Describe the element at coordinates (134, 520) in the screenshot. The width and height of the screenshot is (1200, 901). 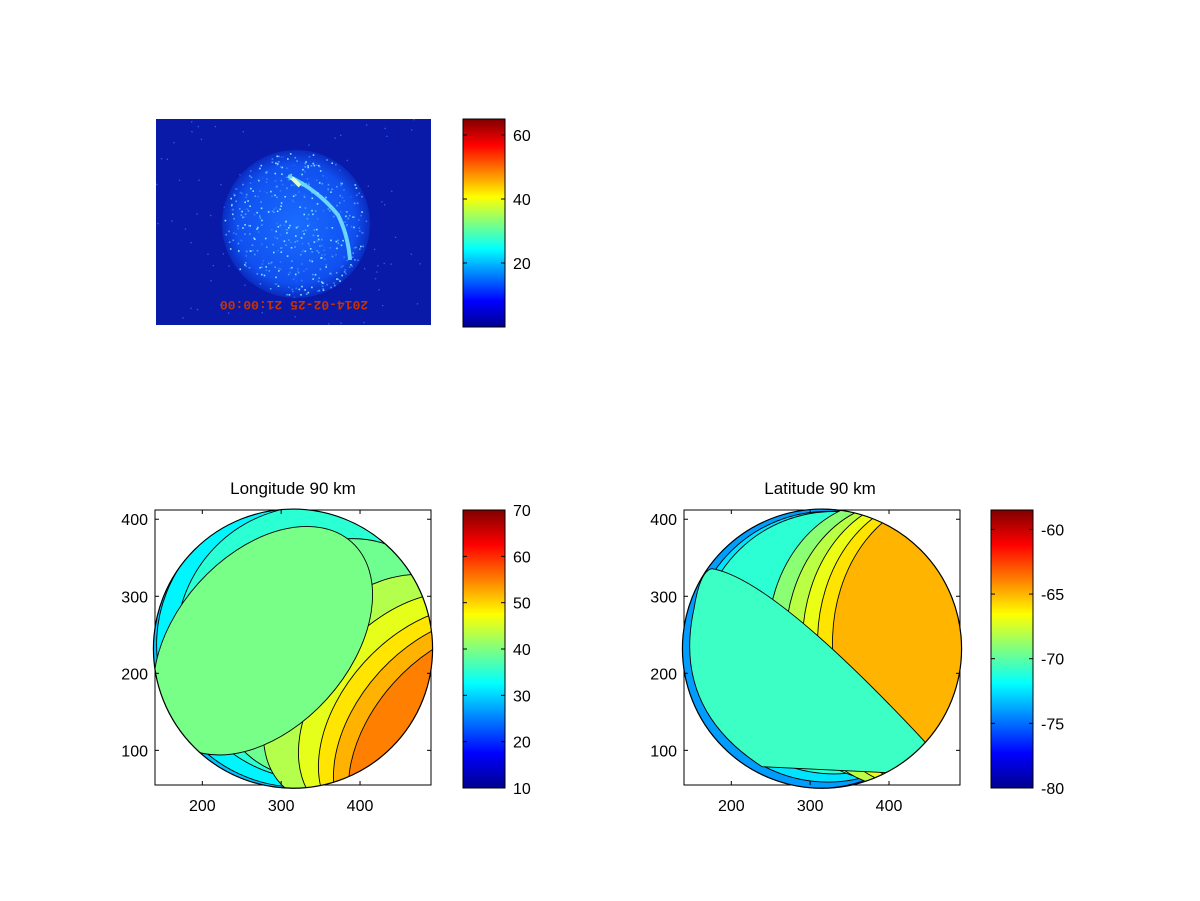
I see `longitude-y-tick-label: 400` at that location.